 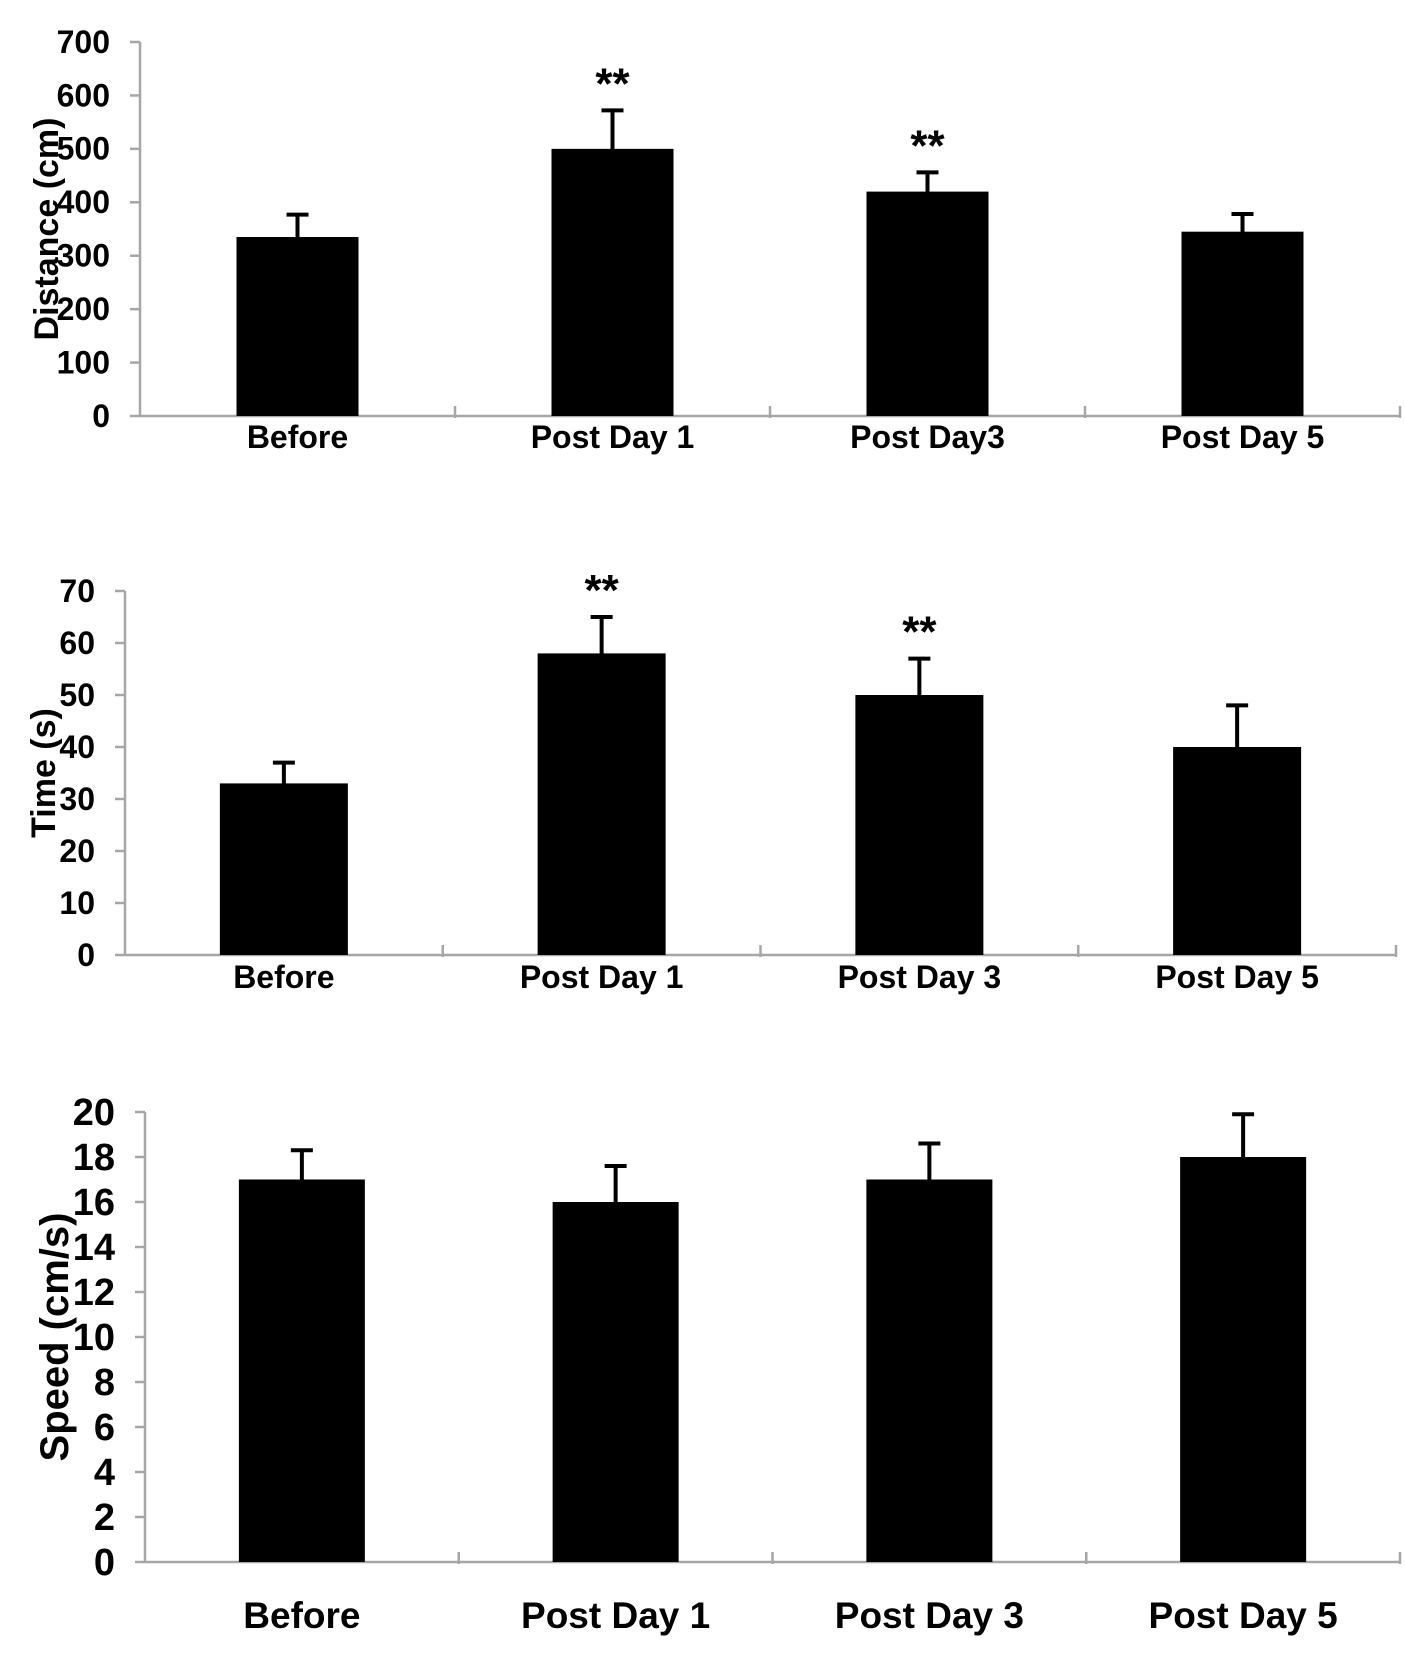 What do you see at coordinates (77, 643) in the screenshot?
I see `y-tick-label: 60` at bounding box center [77, 643].